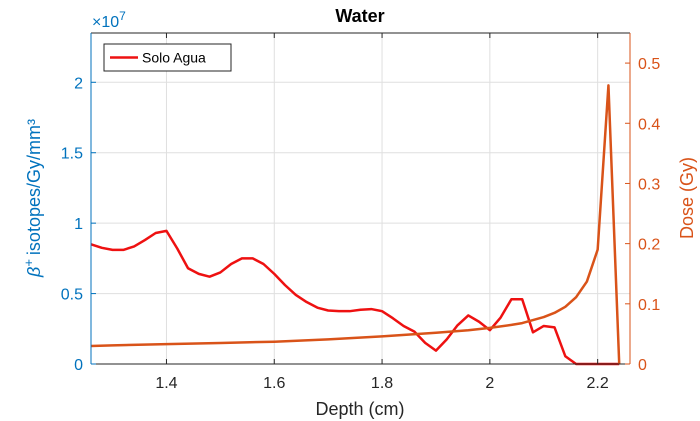 The width and height of the screenshot is (700, 421). Describe the element at coordinates (649, 305) in the screenshot. I see `y-right-tick-label-1: 0.1` at that location.